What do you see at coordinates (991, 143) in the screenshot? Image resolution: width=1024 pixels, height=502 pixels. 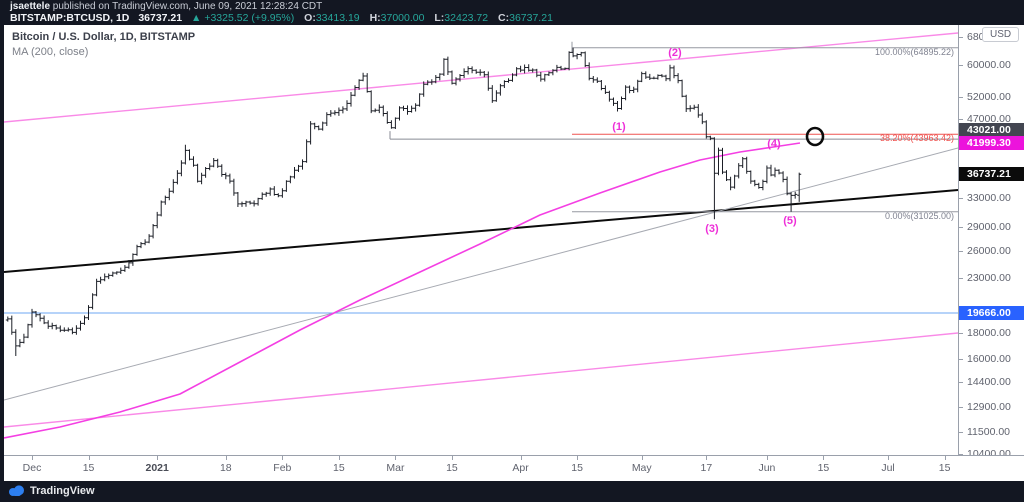 I see `price-axis-flag: 41999.30` at bounding box center [991, 143].